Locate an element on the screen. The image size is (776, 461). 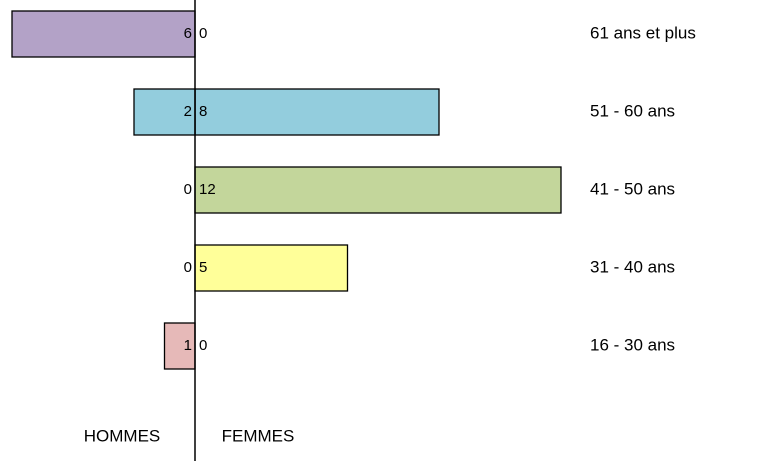
value-label-men: 2 is located at coordinates (188, 111).